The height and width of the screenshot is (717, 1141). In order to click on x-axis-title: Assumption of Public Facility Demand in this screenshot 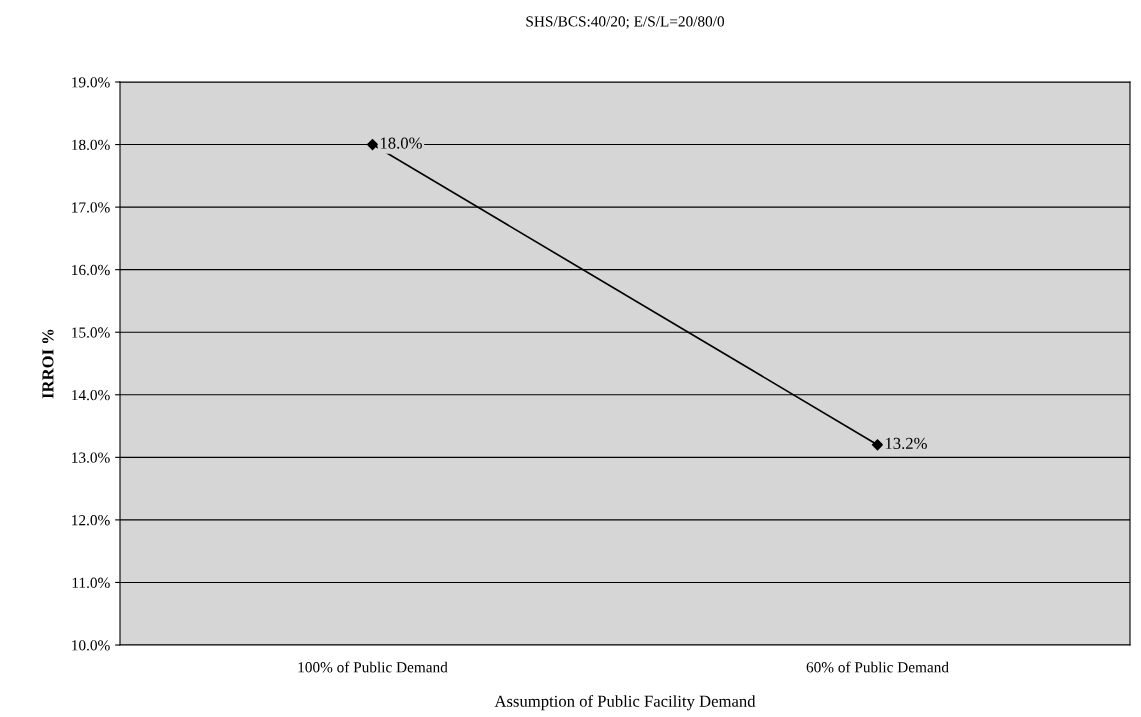, I will do `click(625, 702)`.